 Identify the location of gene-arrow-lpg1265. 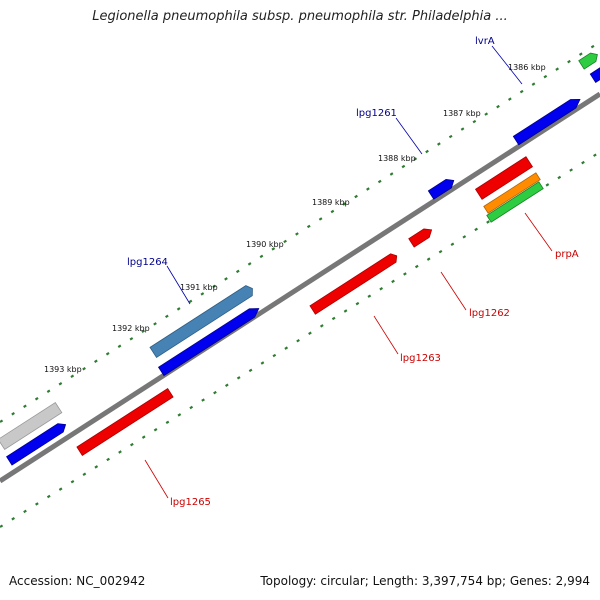
(125, 422).